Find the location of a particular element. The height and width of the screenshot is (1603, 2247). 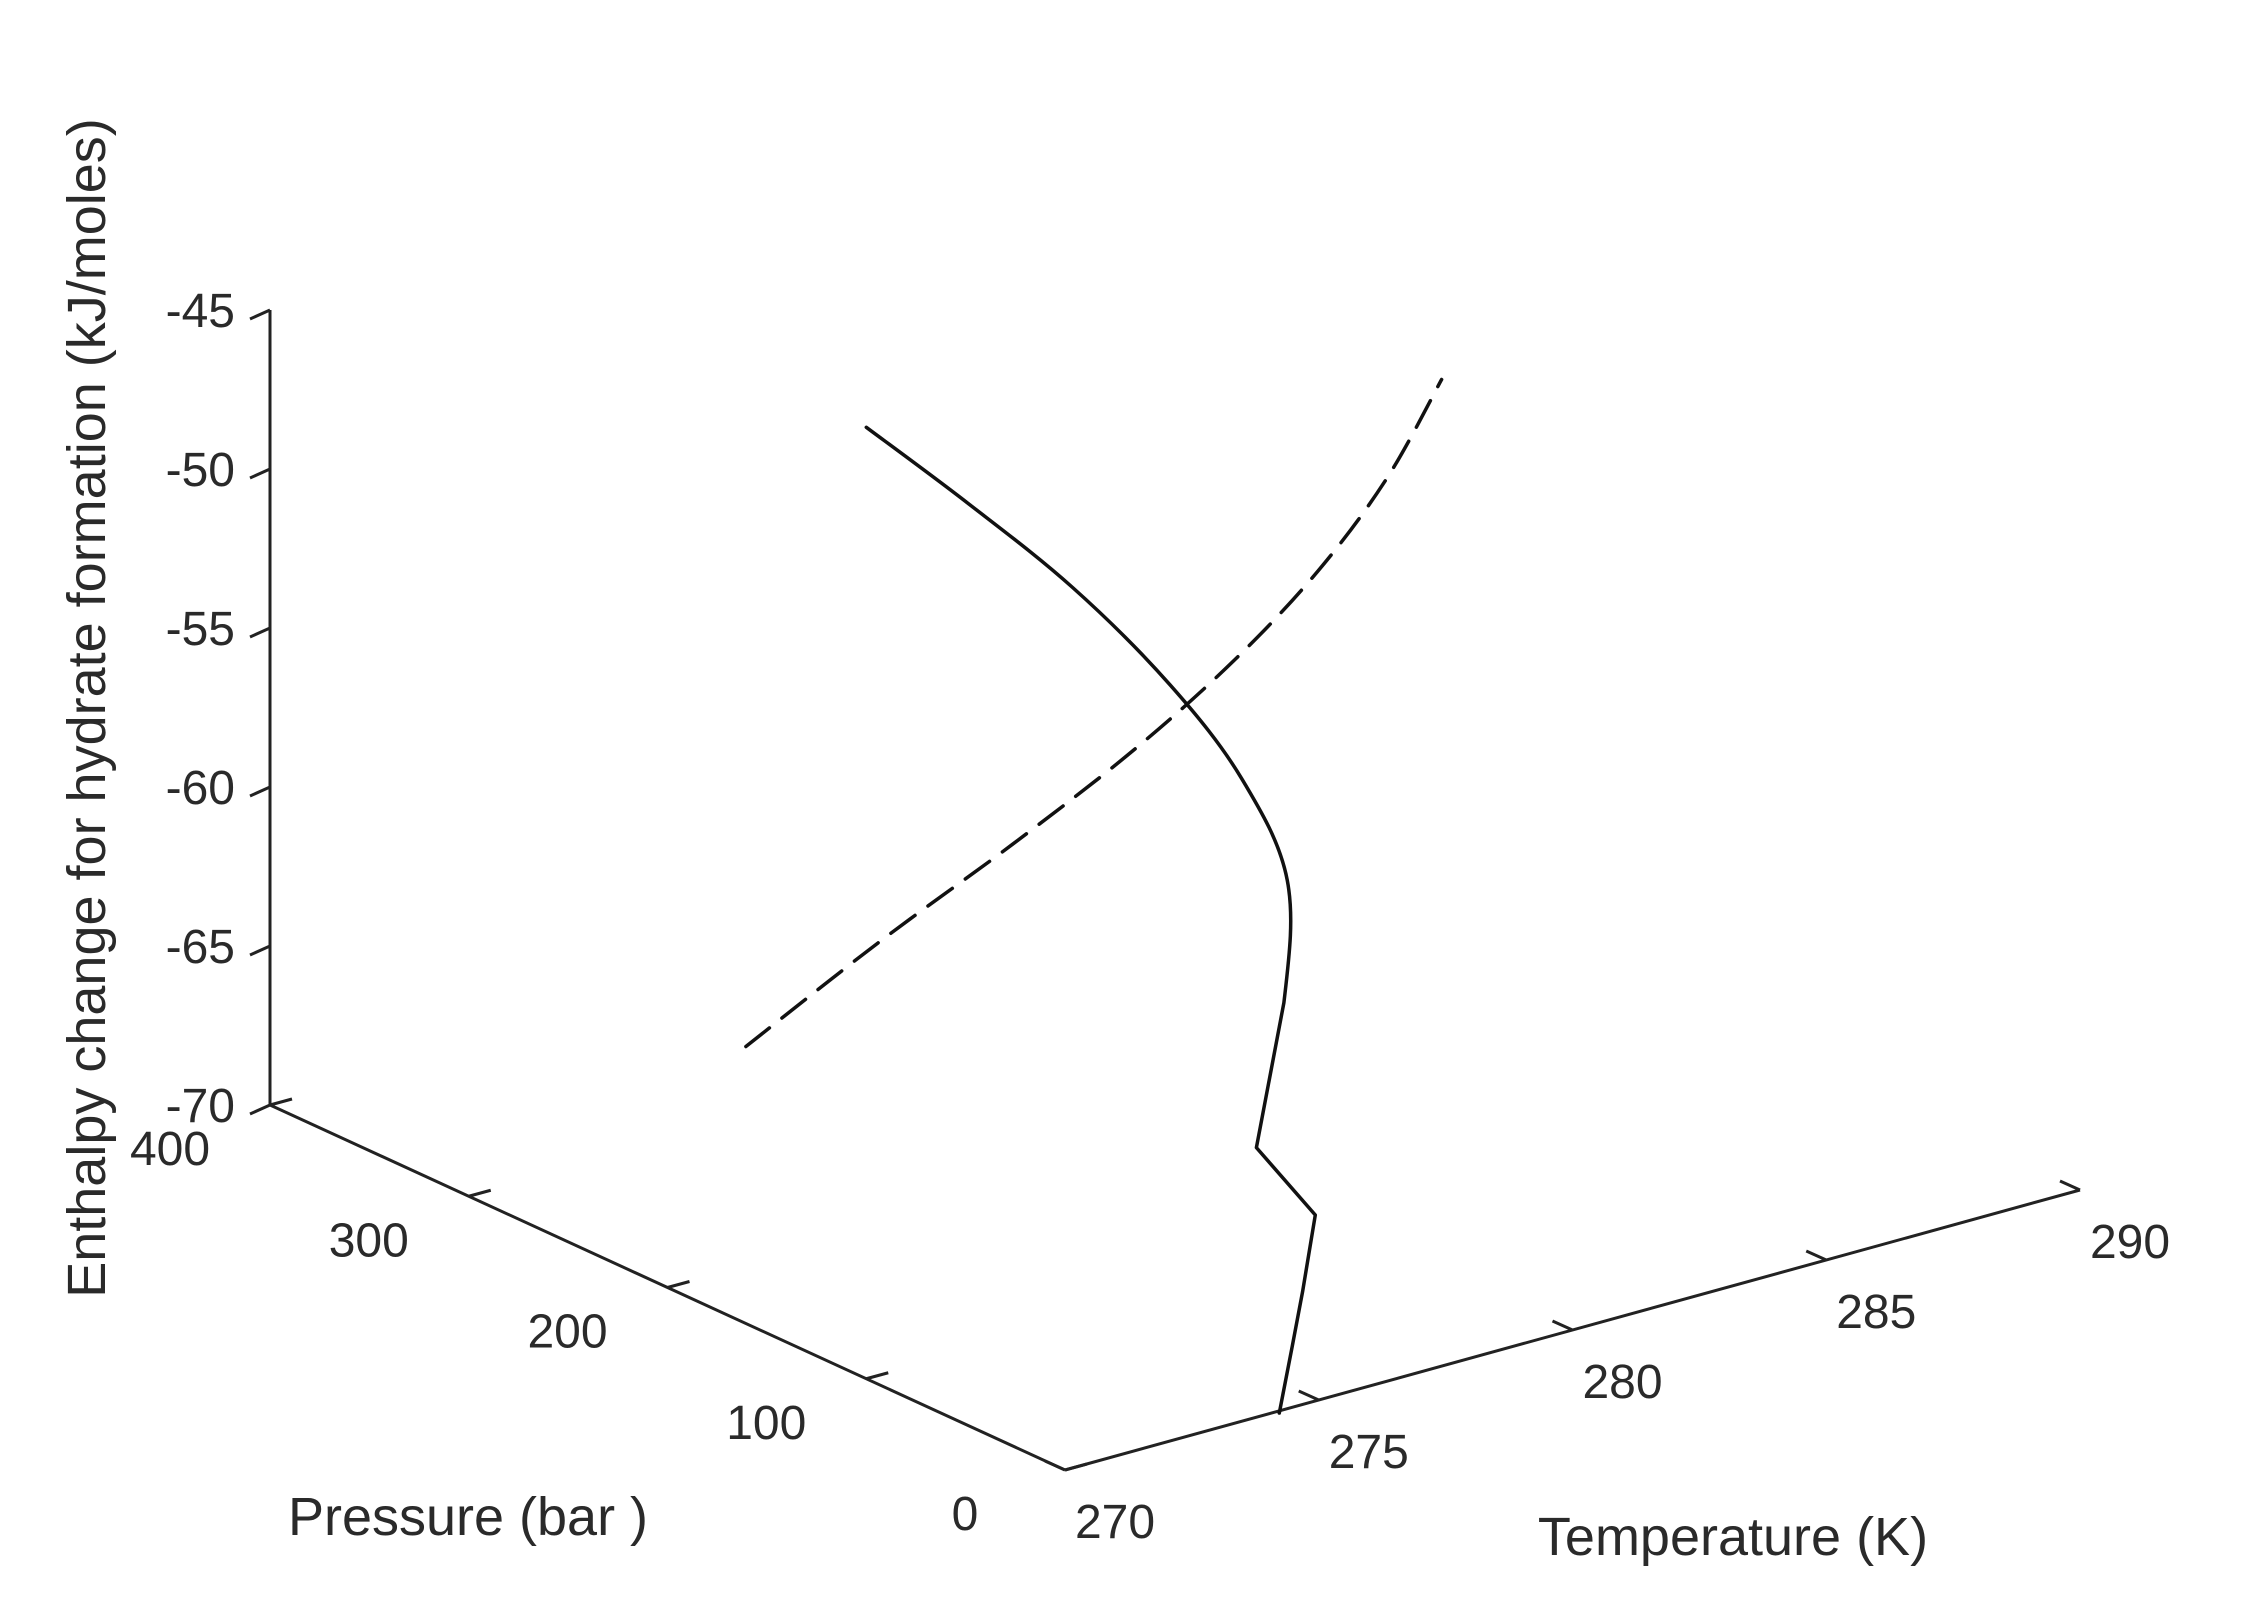

y-tick-label: 400 is located at coordinates (170, 1149).